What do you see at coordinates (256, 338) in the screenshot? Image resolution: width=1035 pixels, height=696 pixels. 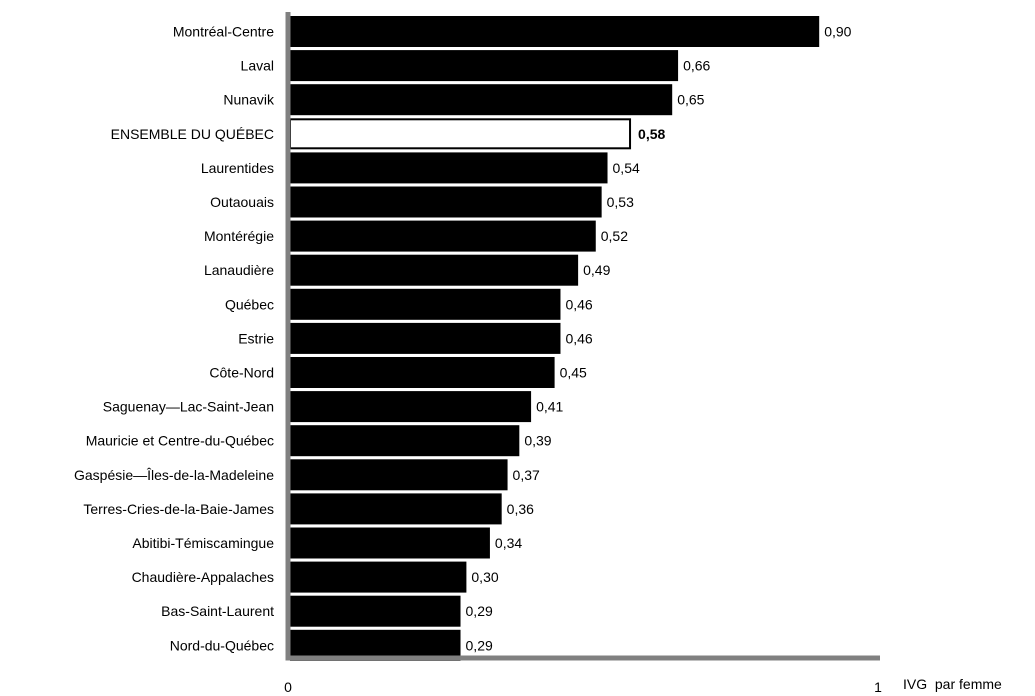 I see `category-label-9: Estrie` at bounding box center [256, 338].